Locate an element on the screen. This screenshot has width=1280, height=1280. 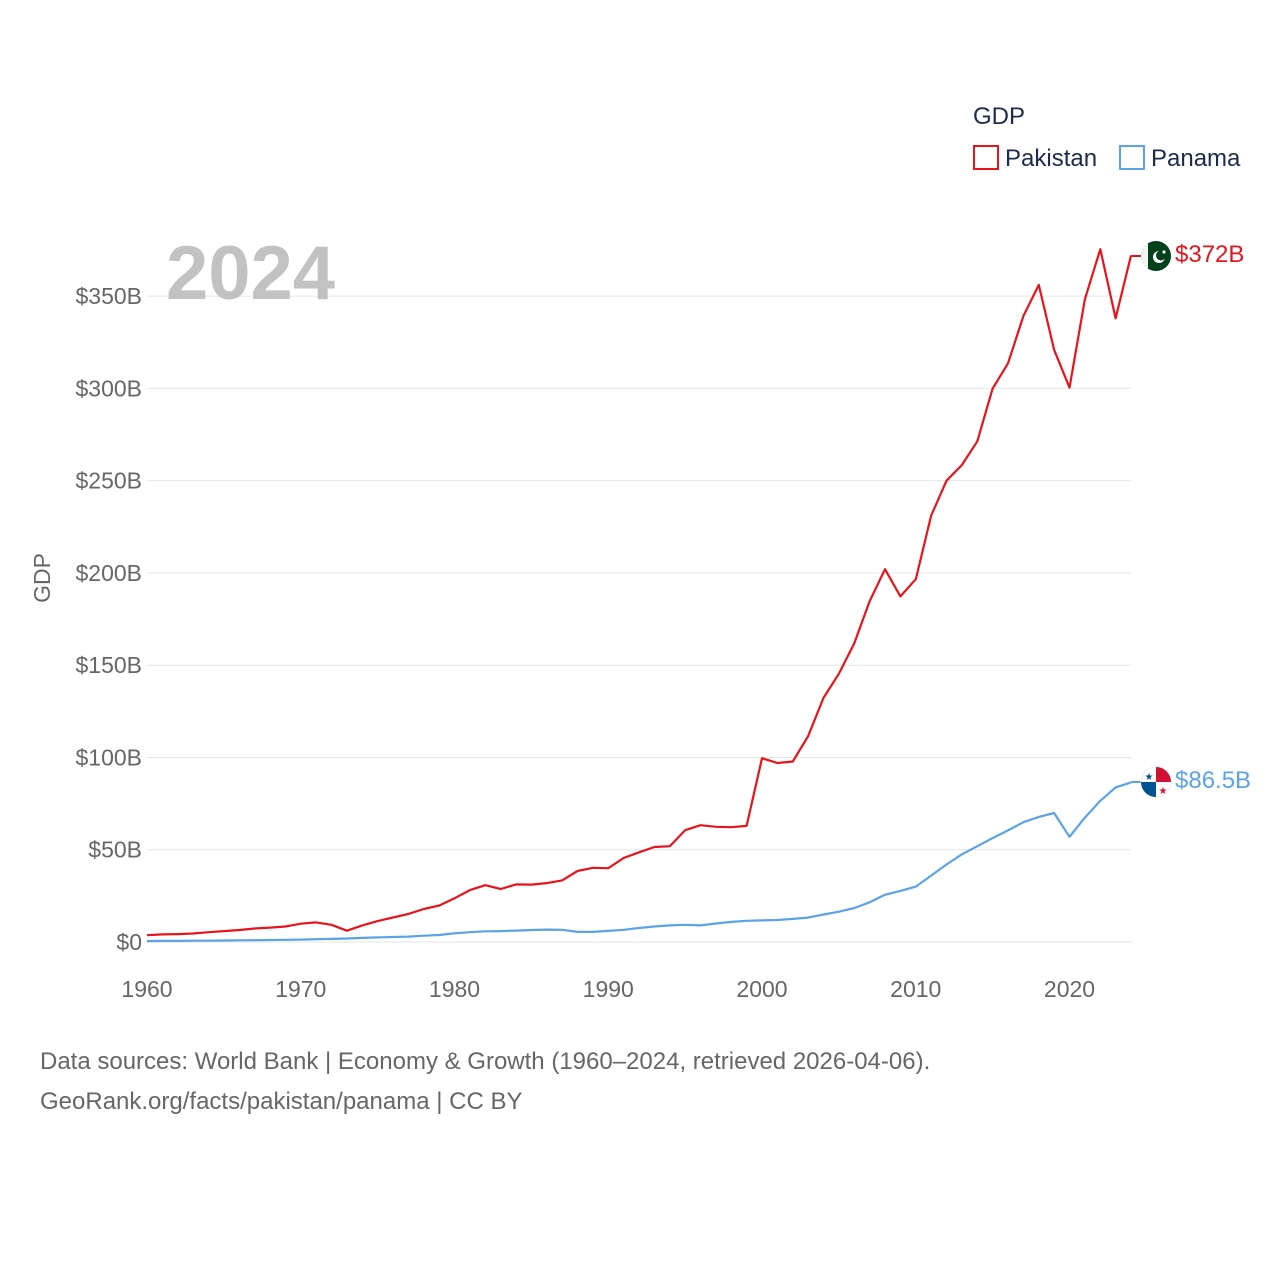
legend-swatch-panama is located at coordinates (1132, 157).